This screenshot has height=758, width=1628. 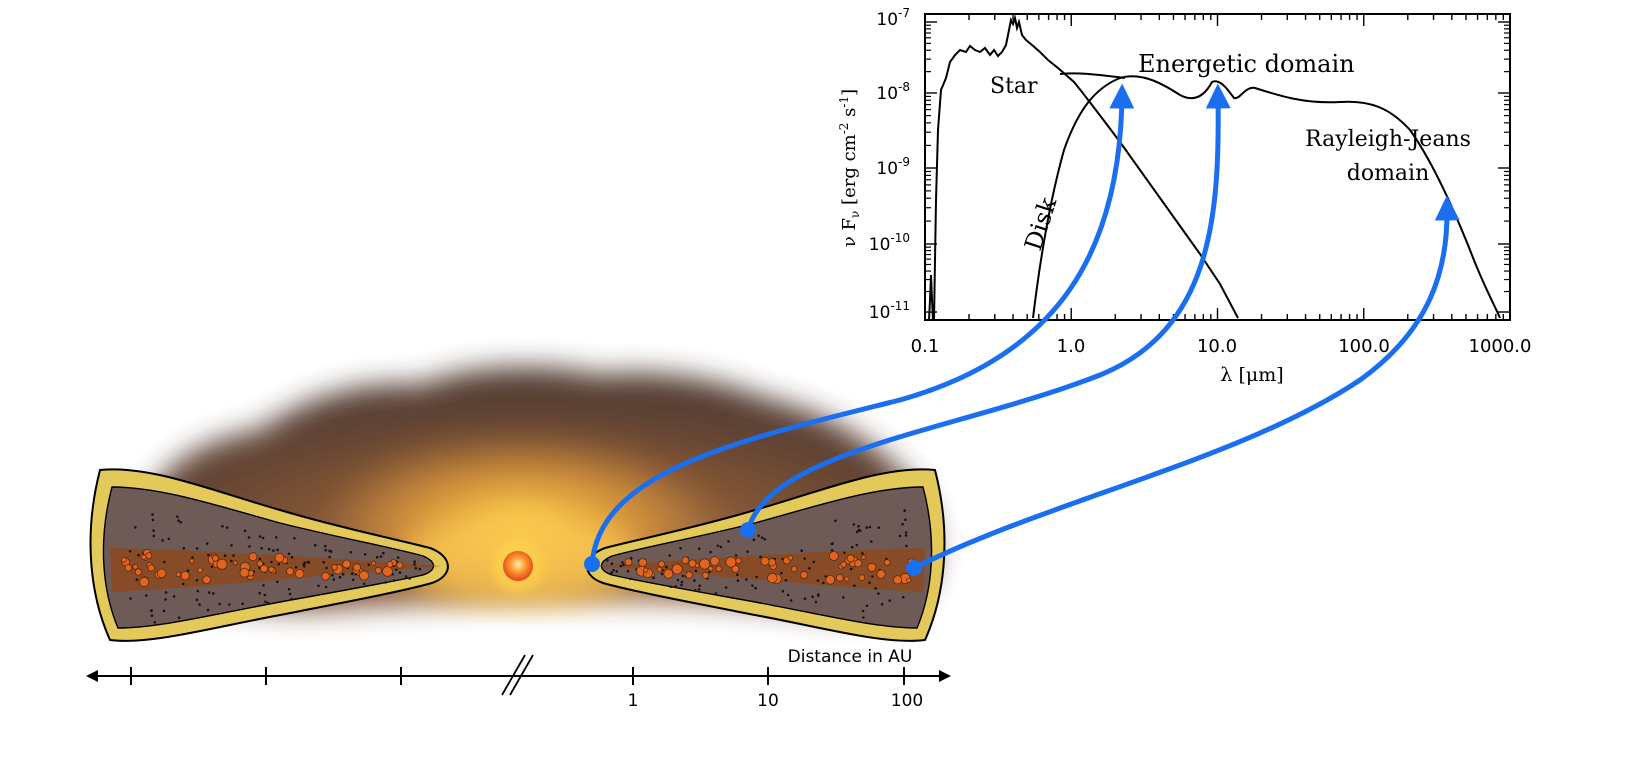 What do you see at coordinates (1014, 86) in the screenshot?
I see `star-label: Star` at bounding box center [1014, 86].